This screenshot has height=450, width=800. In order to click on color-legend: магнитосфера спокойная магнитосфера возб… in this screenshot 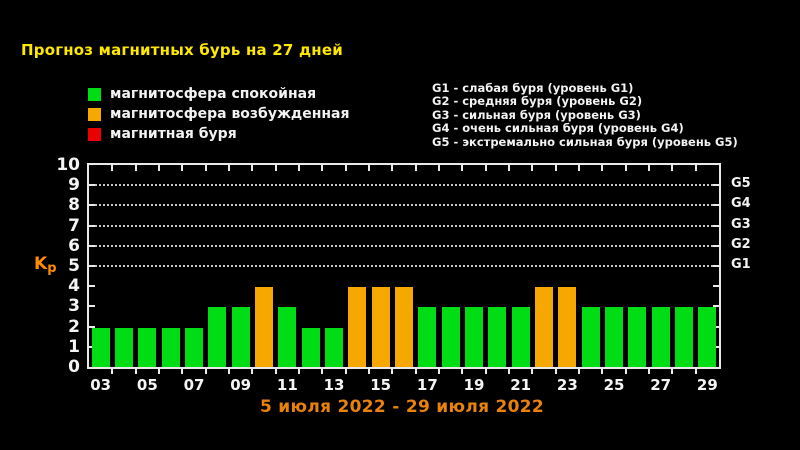, I will do `click(218, 114)`.